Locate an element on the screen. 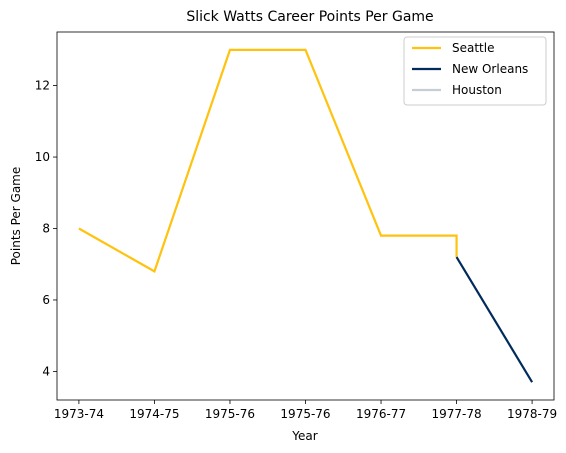 This screenshot has height=453, width=566. legend-label: Houston is located at coordinates (477, 90).